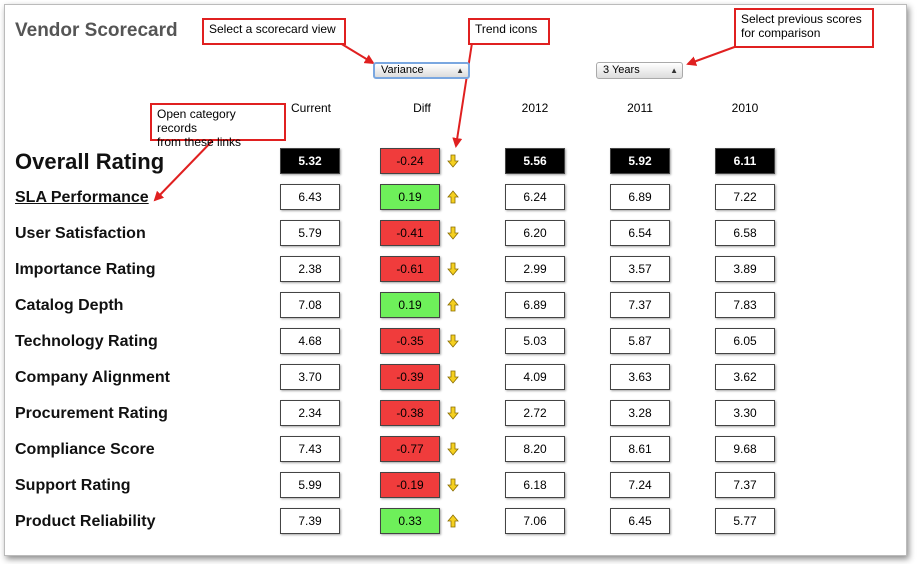  What do you see at coordinates (410, 161) in the screenshot?
I see `score-cell-diff: -0.24` at bounding box center [410, 161].